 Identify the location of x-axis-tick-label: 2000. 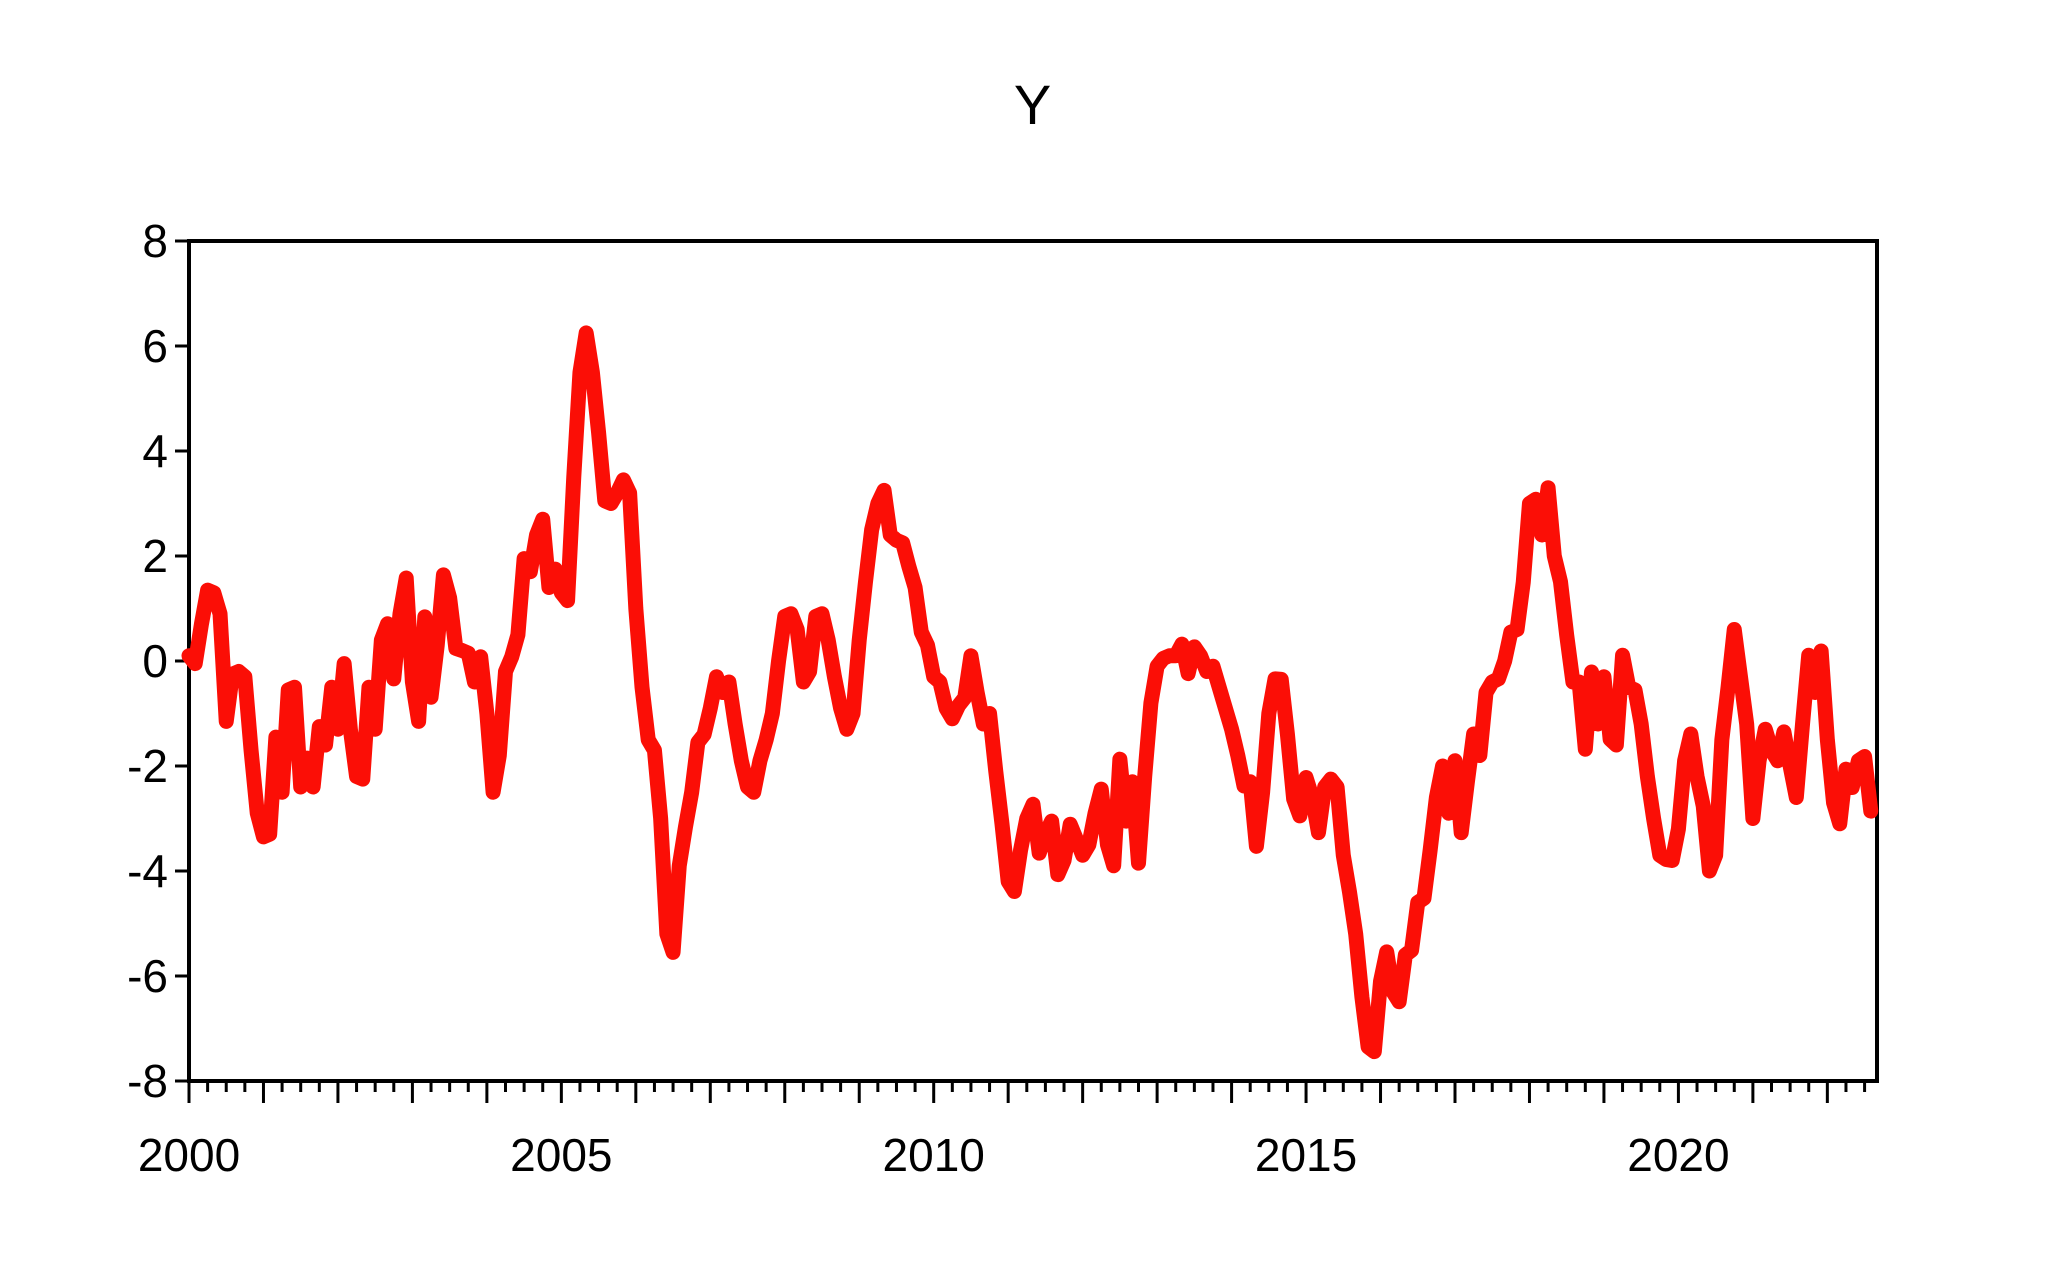
(189, 1155).